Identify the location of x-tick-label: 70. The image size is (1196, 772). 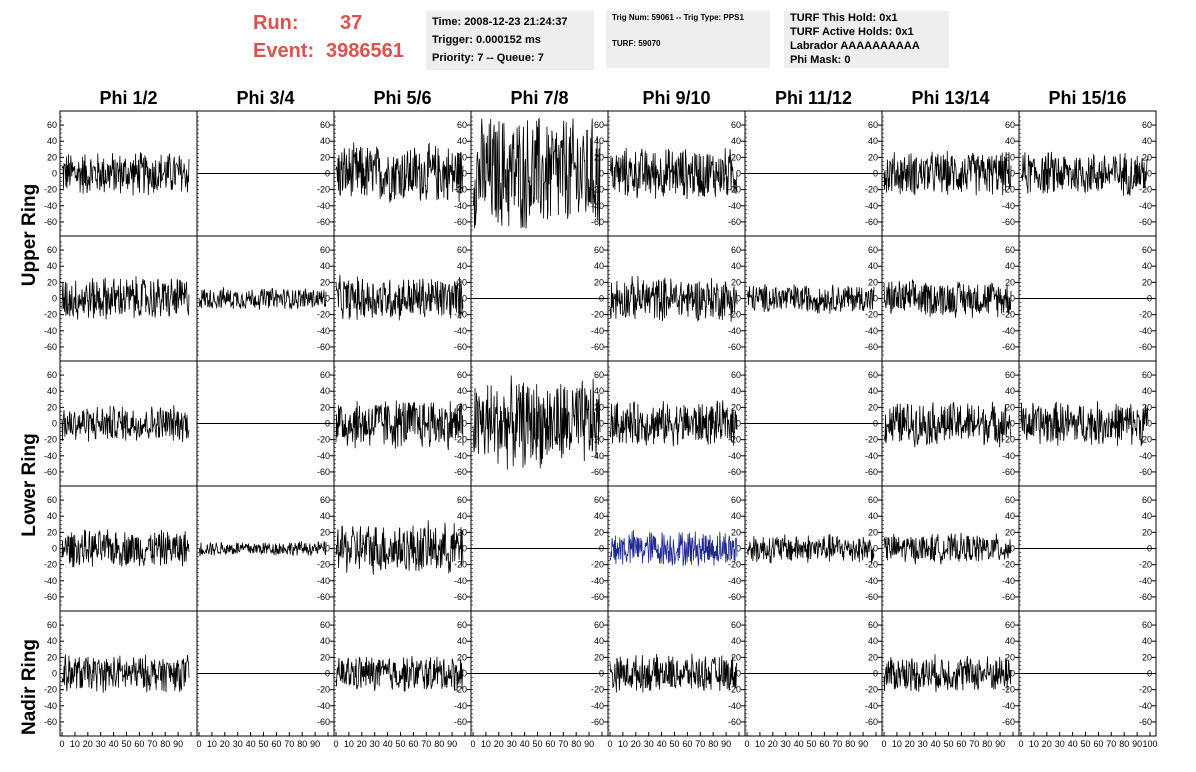
(426, 744).